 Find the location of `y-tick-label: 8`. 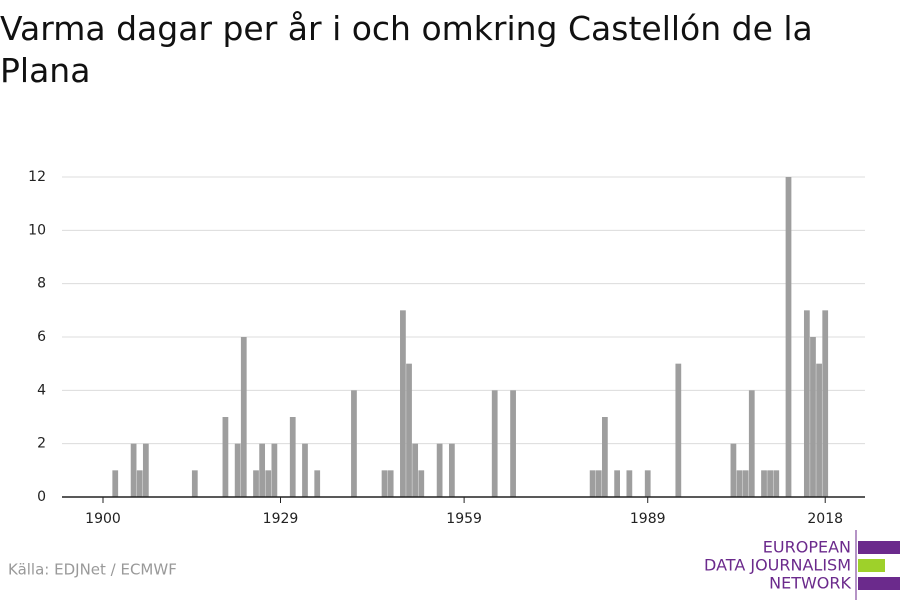

y-tick-label: 8 is located at coordinates (41, 284).